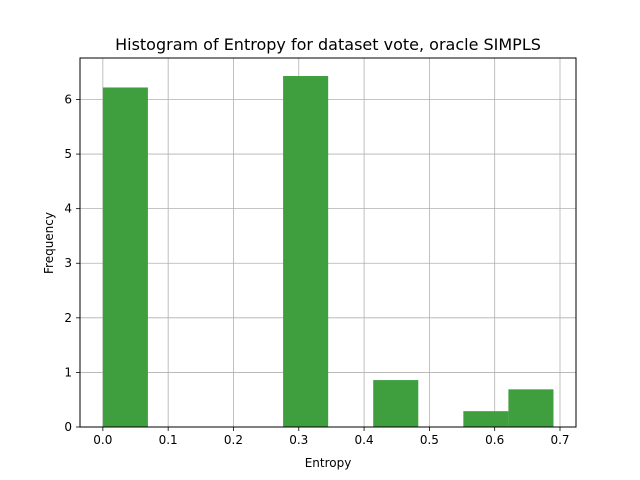 This screenshot has height=480, width=640. I want to click on y-tick-label: 2, so click(68, 318).